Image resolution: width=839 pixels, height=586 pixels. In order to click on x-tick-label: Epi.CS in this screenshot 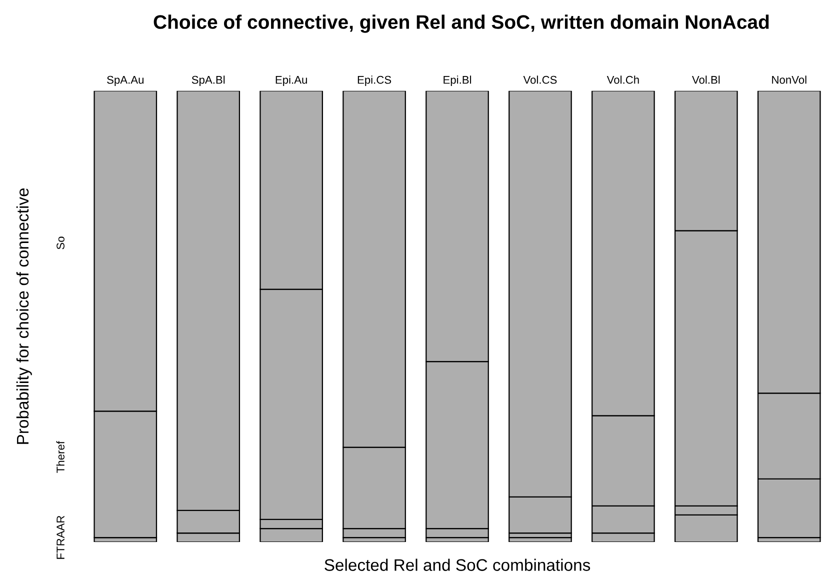, I will do `click(375, 81)`.